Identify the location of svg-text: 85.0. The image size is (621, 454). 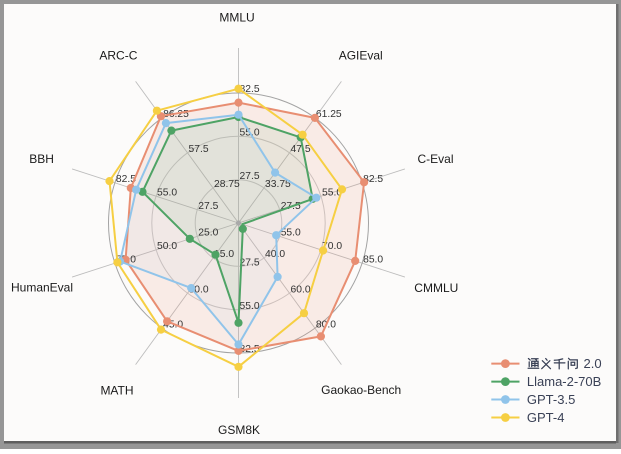
(373, 259).